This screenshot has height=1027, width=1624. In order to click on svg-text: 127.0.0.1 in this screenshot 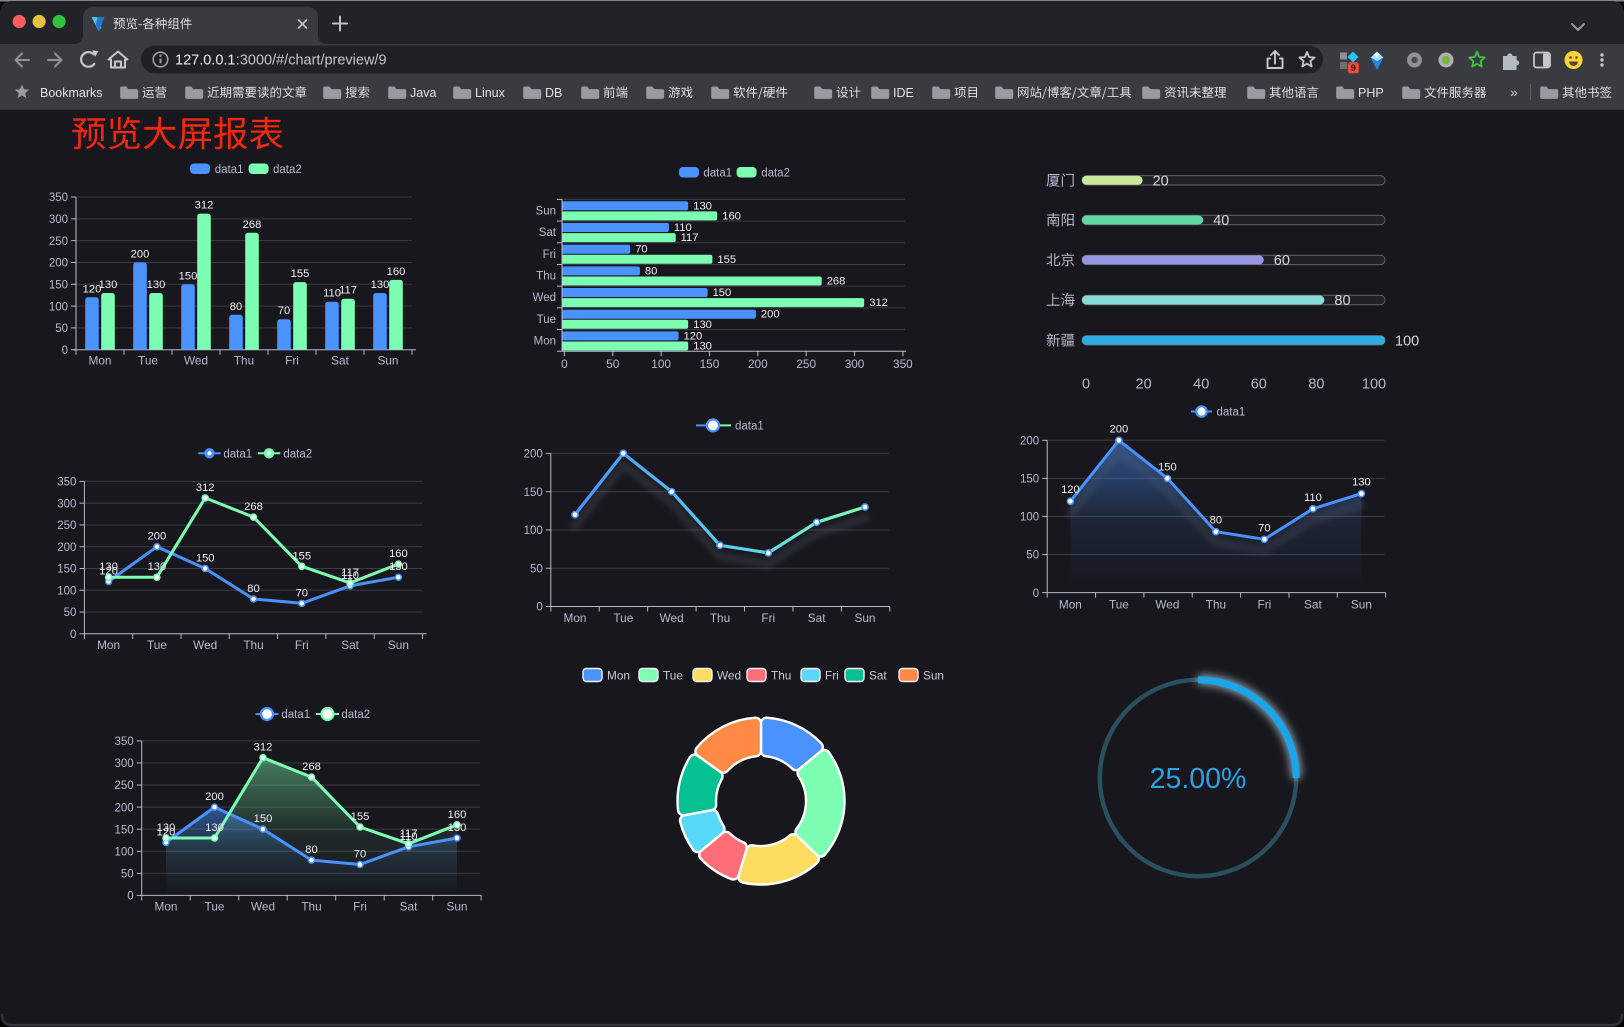, I will do `click(205, 61)`.